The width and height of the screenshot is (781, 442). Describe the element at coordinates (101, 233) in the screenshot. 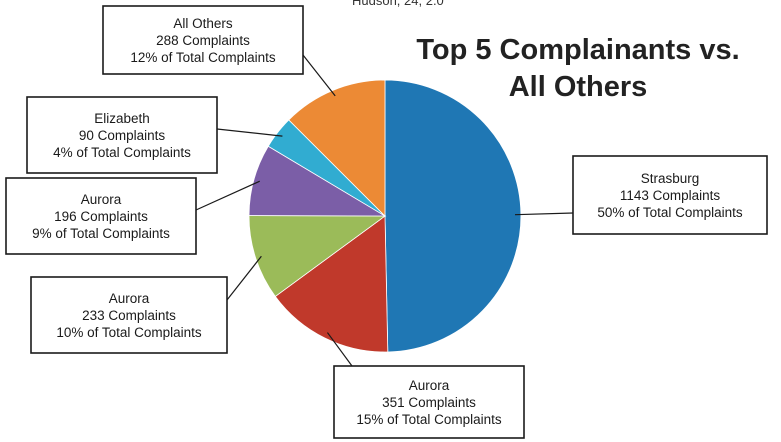

I see `slice-label-percent-3: 9% of Total Complaints` at that location.